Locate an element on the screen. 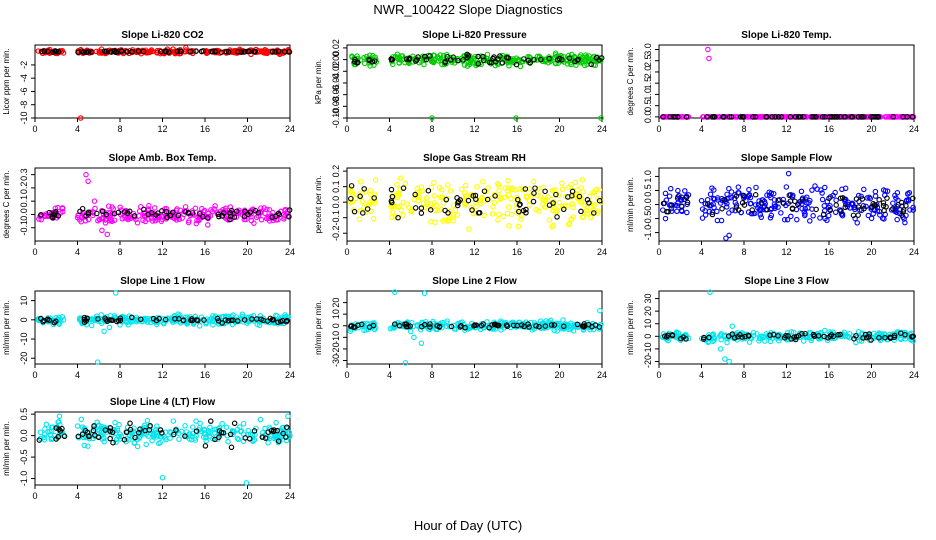  plot-frame is located at coordinates (786, 81).